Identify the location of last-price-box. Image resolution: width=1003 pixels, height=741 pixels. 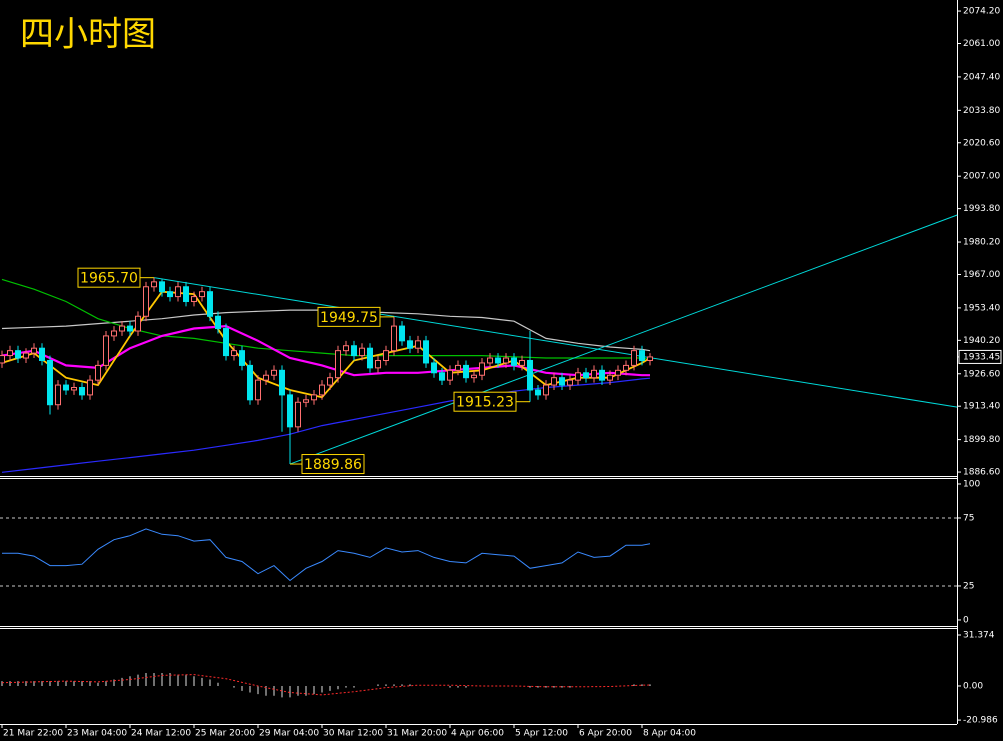
(980, 356).